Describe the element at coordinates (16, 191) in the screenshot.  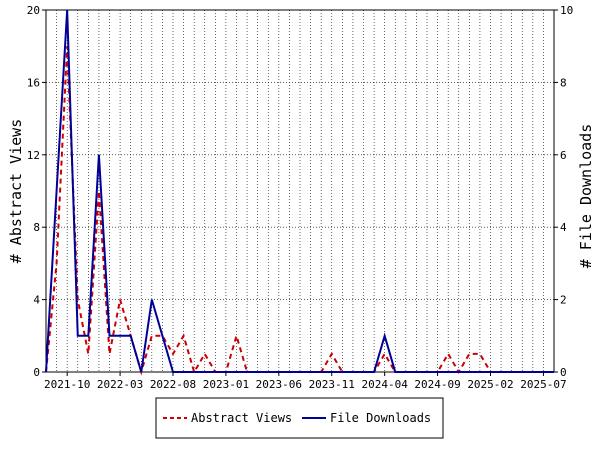
I see `y-left-axis-title: # Abstract Views` at that location.